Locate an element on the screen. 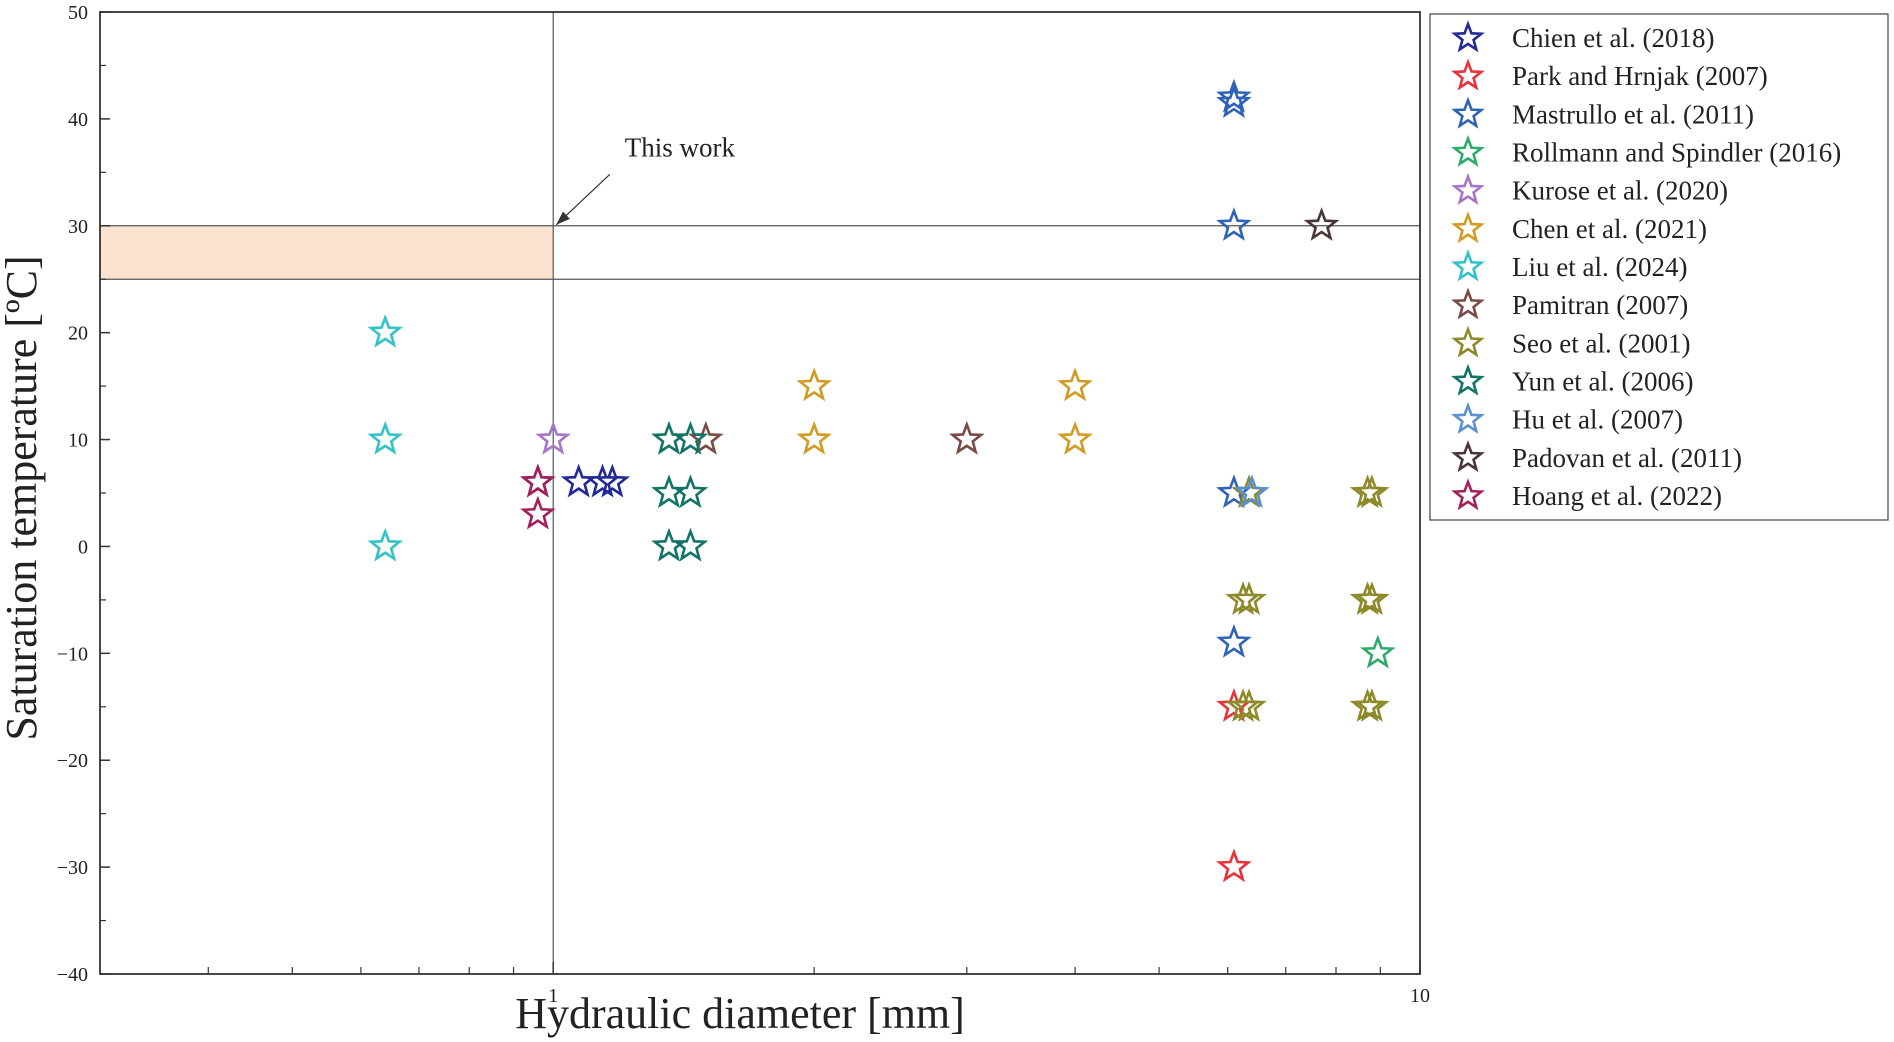 This screenshot has height=1042, width=1894. legend-entry: Liu et al. (2024) is located at coordinates (1569, 265).